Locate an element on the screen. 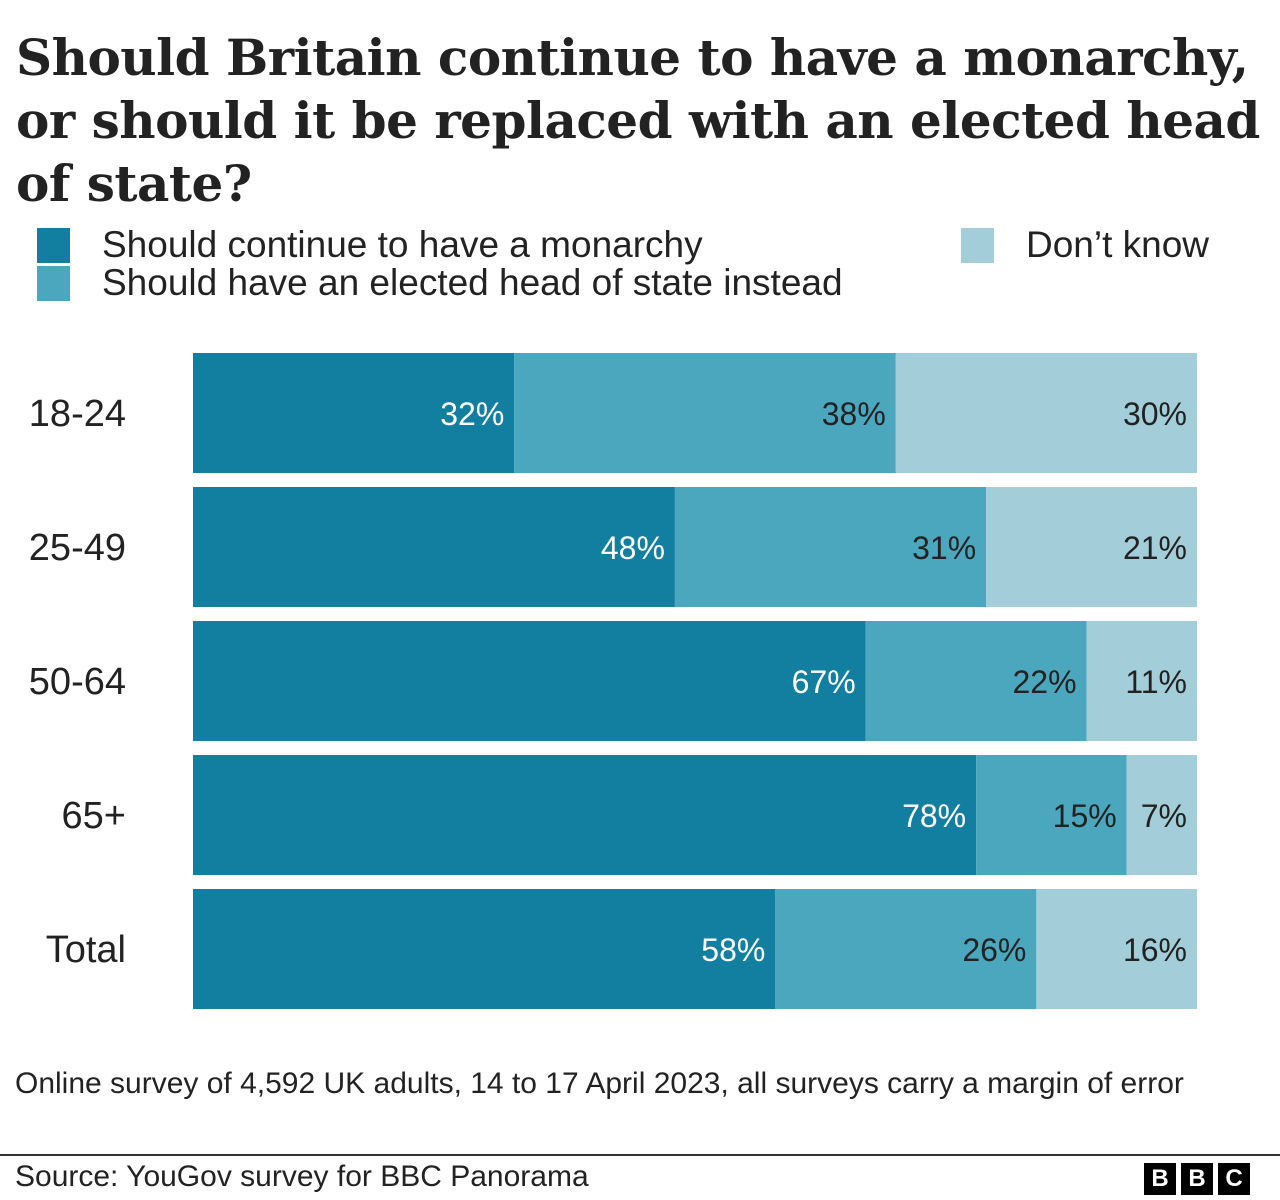 The height and width of the screenshot is (1200, 1280). logo-letter: C is located at coordinates (1234, 1179).